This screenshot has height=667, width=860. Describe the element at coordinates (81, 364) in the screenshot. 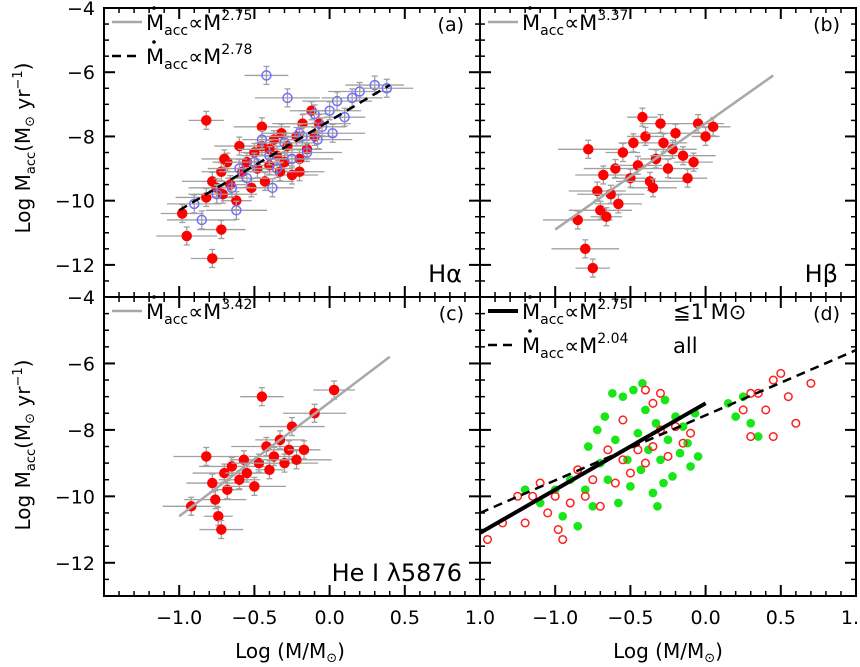

I see `y-tick-label: −6` at that location.